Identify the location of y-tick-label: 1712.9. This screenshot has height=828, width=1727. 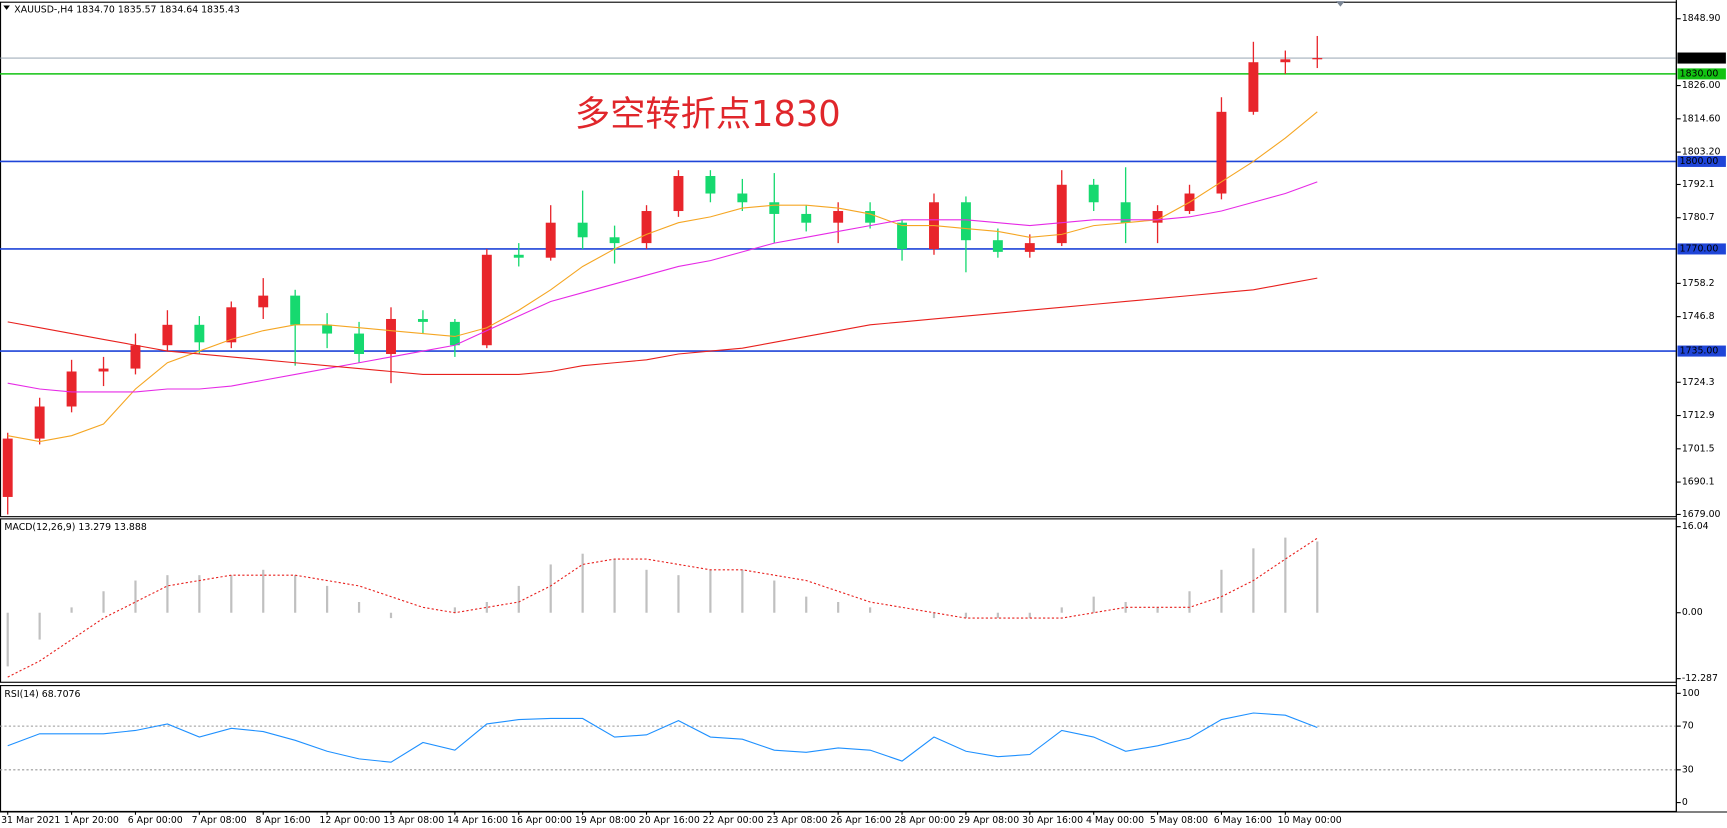
(1698, 415).